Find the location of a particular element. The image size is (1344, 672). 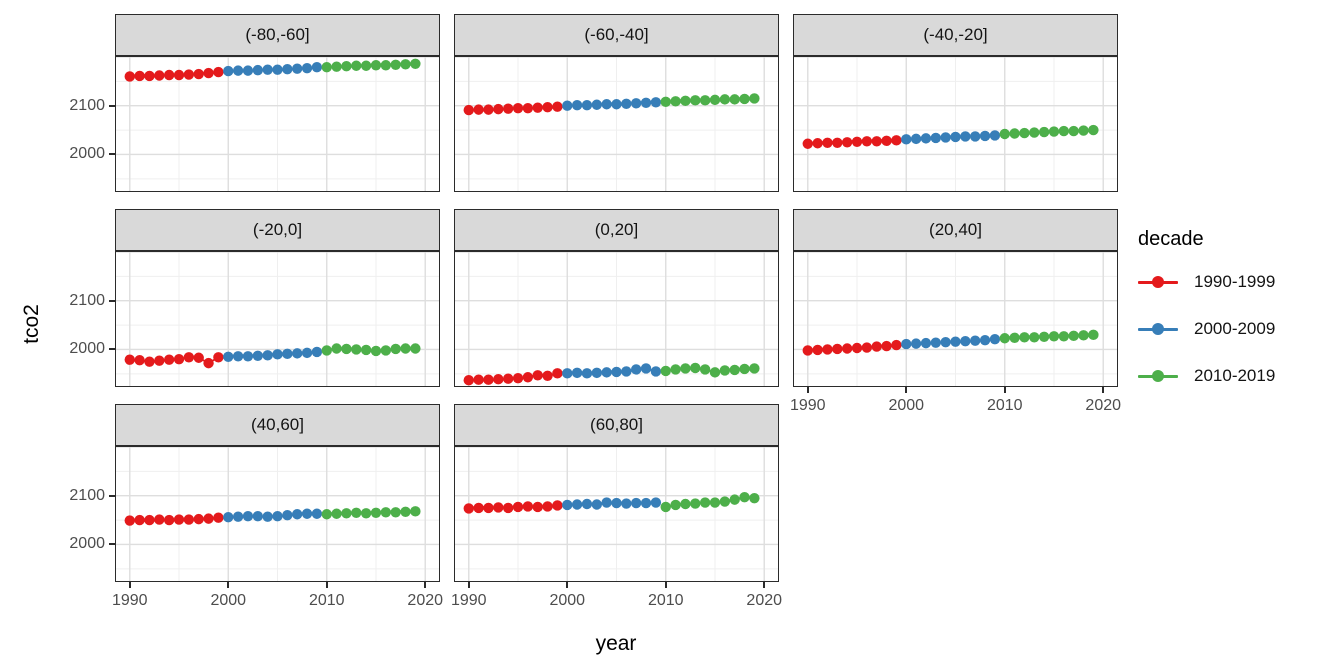

facet-strip: (-80,-60] is located at coordinates (277, 35).